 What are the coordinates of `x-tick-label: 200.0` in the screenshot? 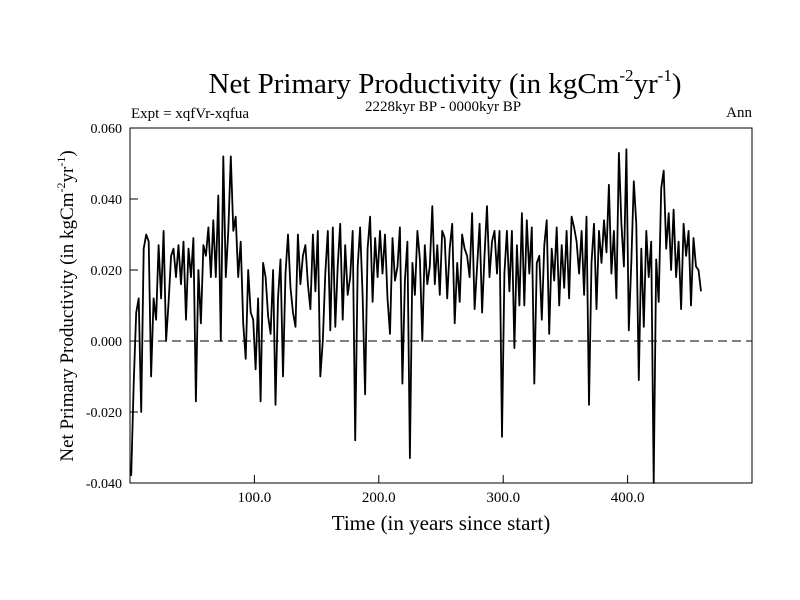 It's located at (379, 498).